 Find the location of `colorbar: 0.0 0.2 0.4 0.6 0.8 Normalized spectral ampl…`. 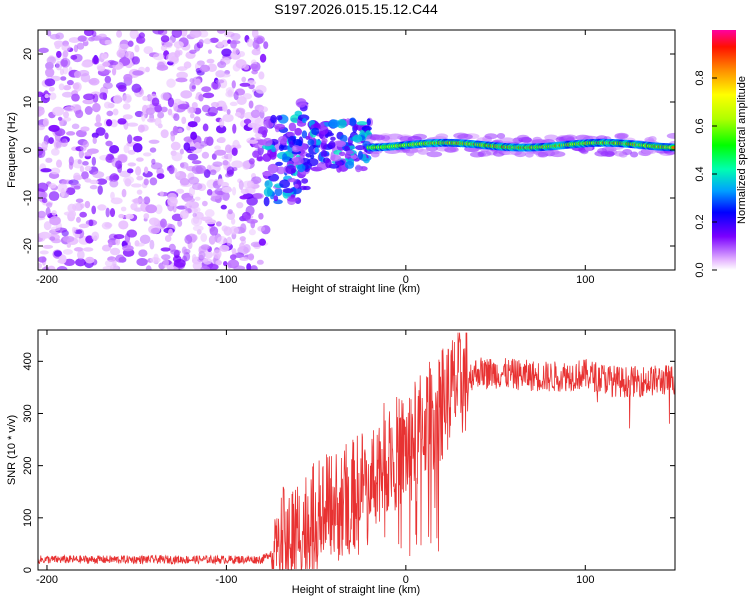

colorbar: 0.0 0.2 0.4 0.6 0.8 Normalized spectral ampl… is located at coordinates (721, 154).